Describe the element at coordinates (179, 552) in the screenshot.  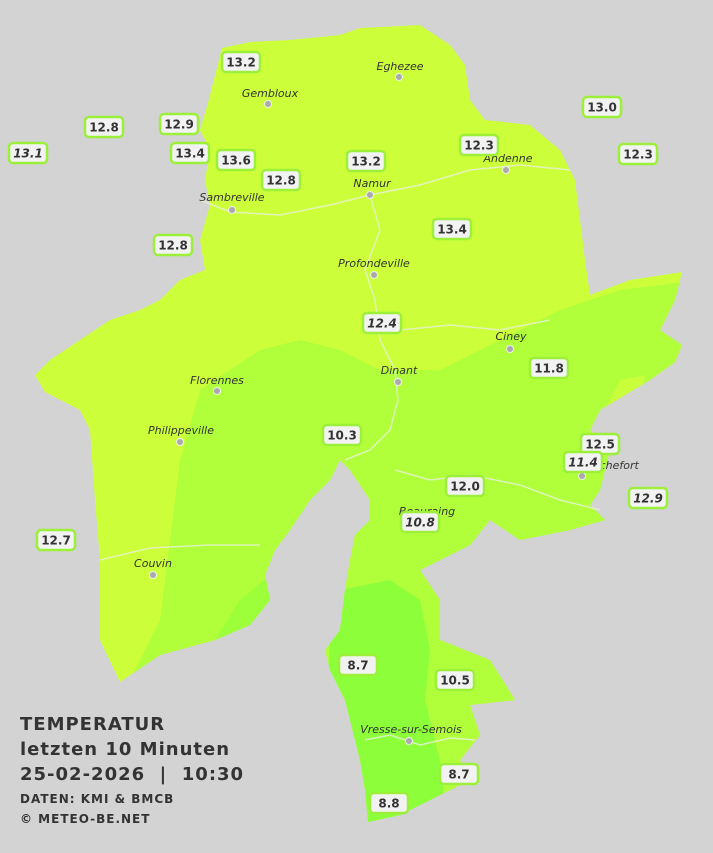
I see `river-viroin` at that location.